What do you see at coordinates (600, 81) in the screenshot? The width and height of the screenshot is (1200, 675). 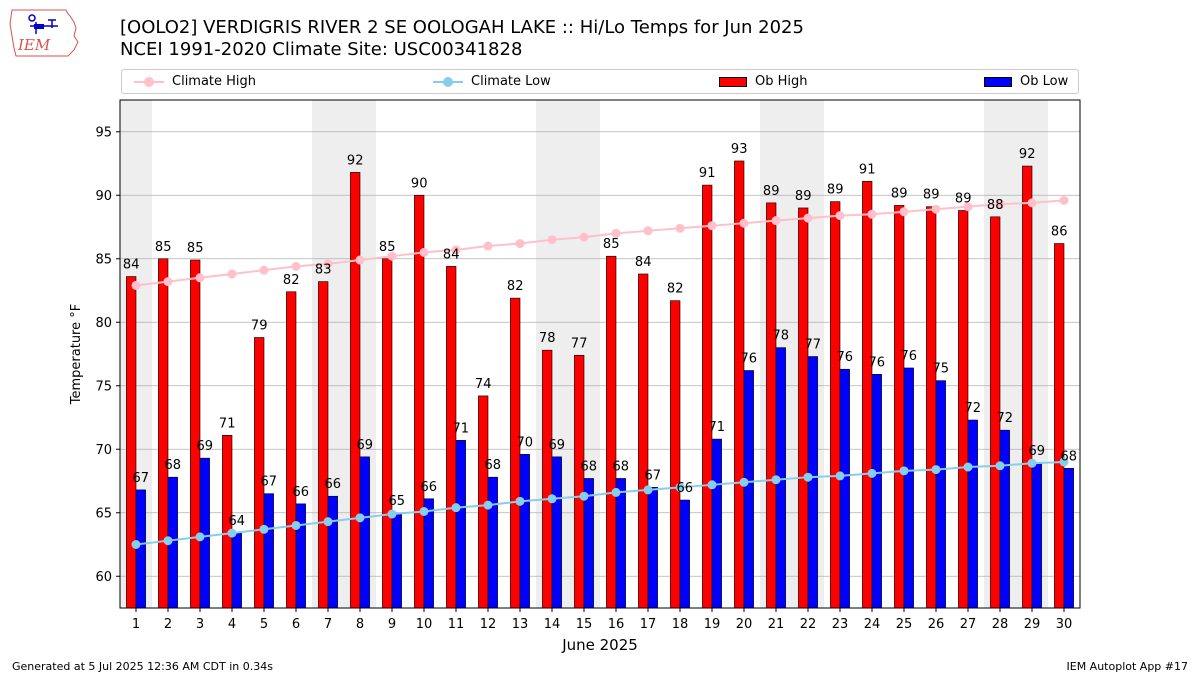 I see `legend: Climate High Climate Low Ob High Ob Low` at bounding box center [600, 81].